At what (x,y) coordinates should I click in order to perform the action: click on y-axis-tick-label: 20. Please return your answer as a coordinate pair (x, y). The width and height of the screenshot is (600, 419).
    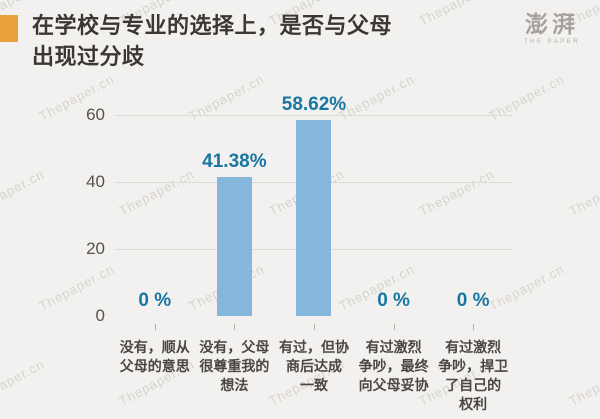
    Looking at the image, I should click on (95, 248).